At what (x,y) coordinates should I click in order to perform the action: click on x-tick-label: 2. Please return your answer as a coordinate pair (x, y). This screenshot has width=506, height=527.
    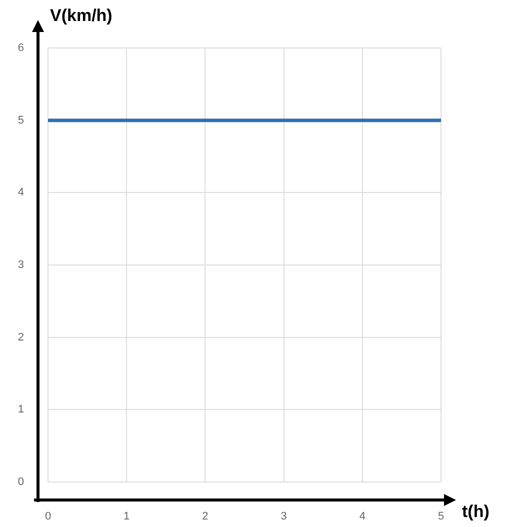
    Looking at the image, I should click on (205, 516).